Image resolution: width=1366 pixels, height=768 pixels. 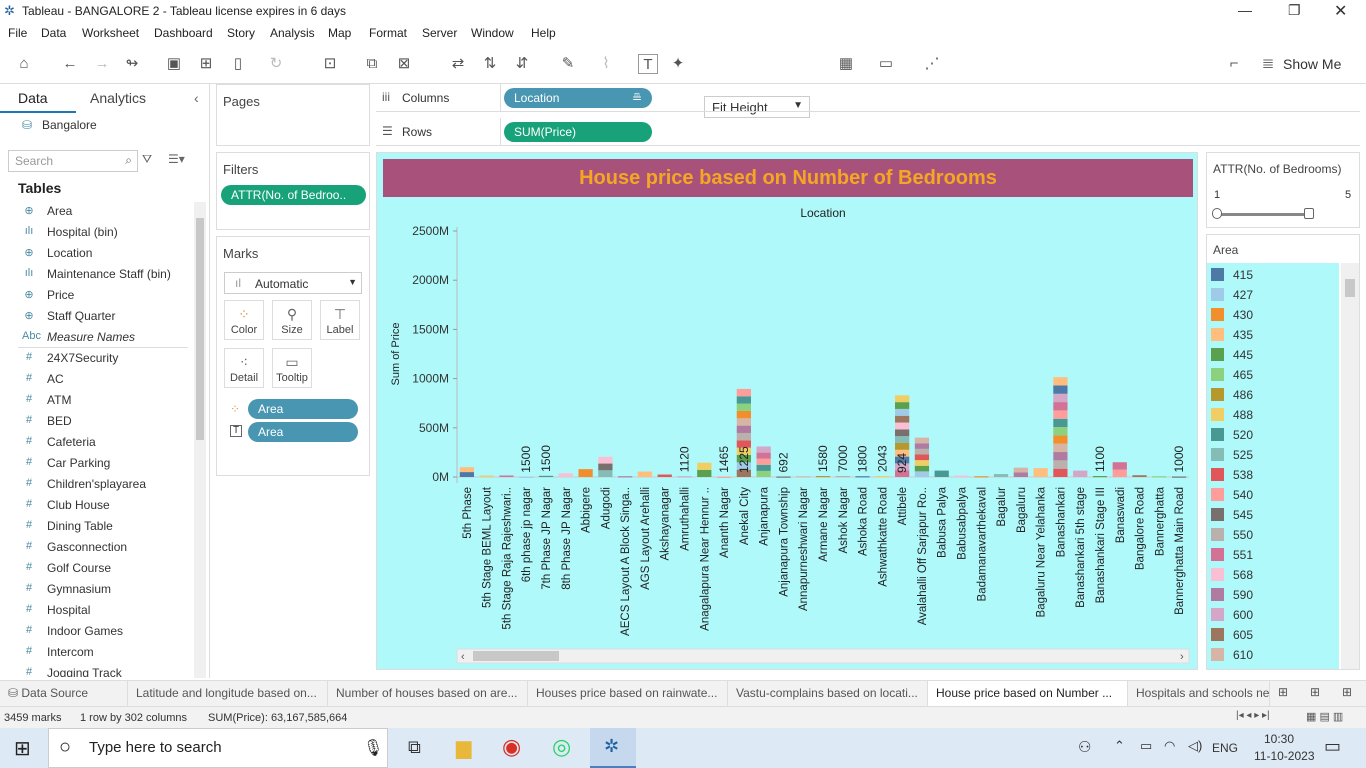 I want to click on group-icon: ⌇, so click(x=606, y=64).